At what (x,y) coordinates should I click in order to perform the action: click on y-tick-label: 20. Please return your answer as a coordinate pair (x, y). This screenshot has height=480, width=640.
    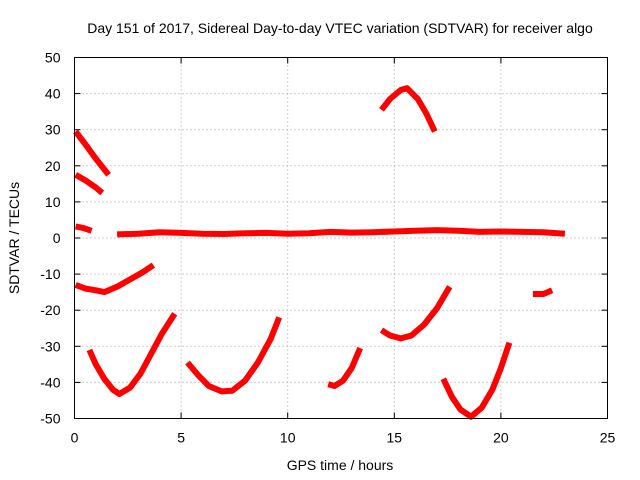
    Looking at the image, I should click on (53, 166).